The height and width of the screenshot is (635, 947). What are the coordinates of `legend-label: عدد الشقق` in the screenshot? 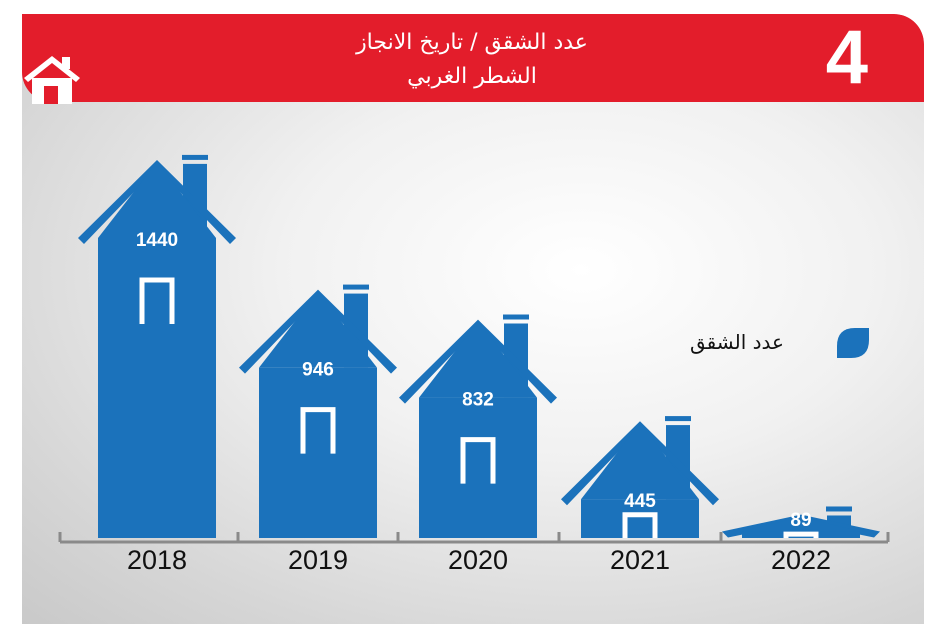 It's located at (737, 342).